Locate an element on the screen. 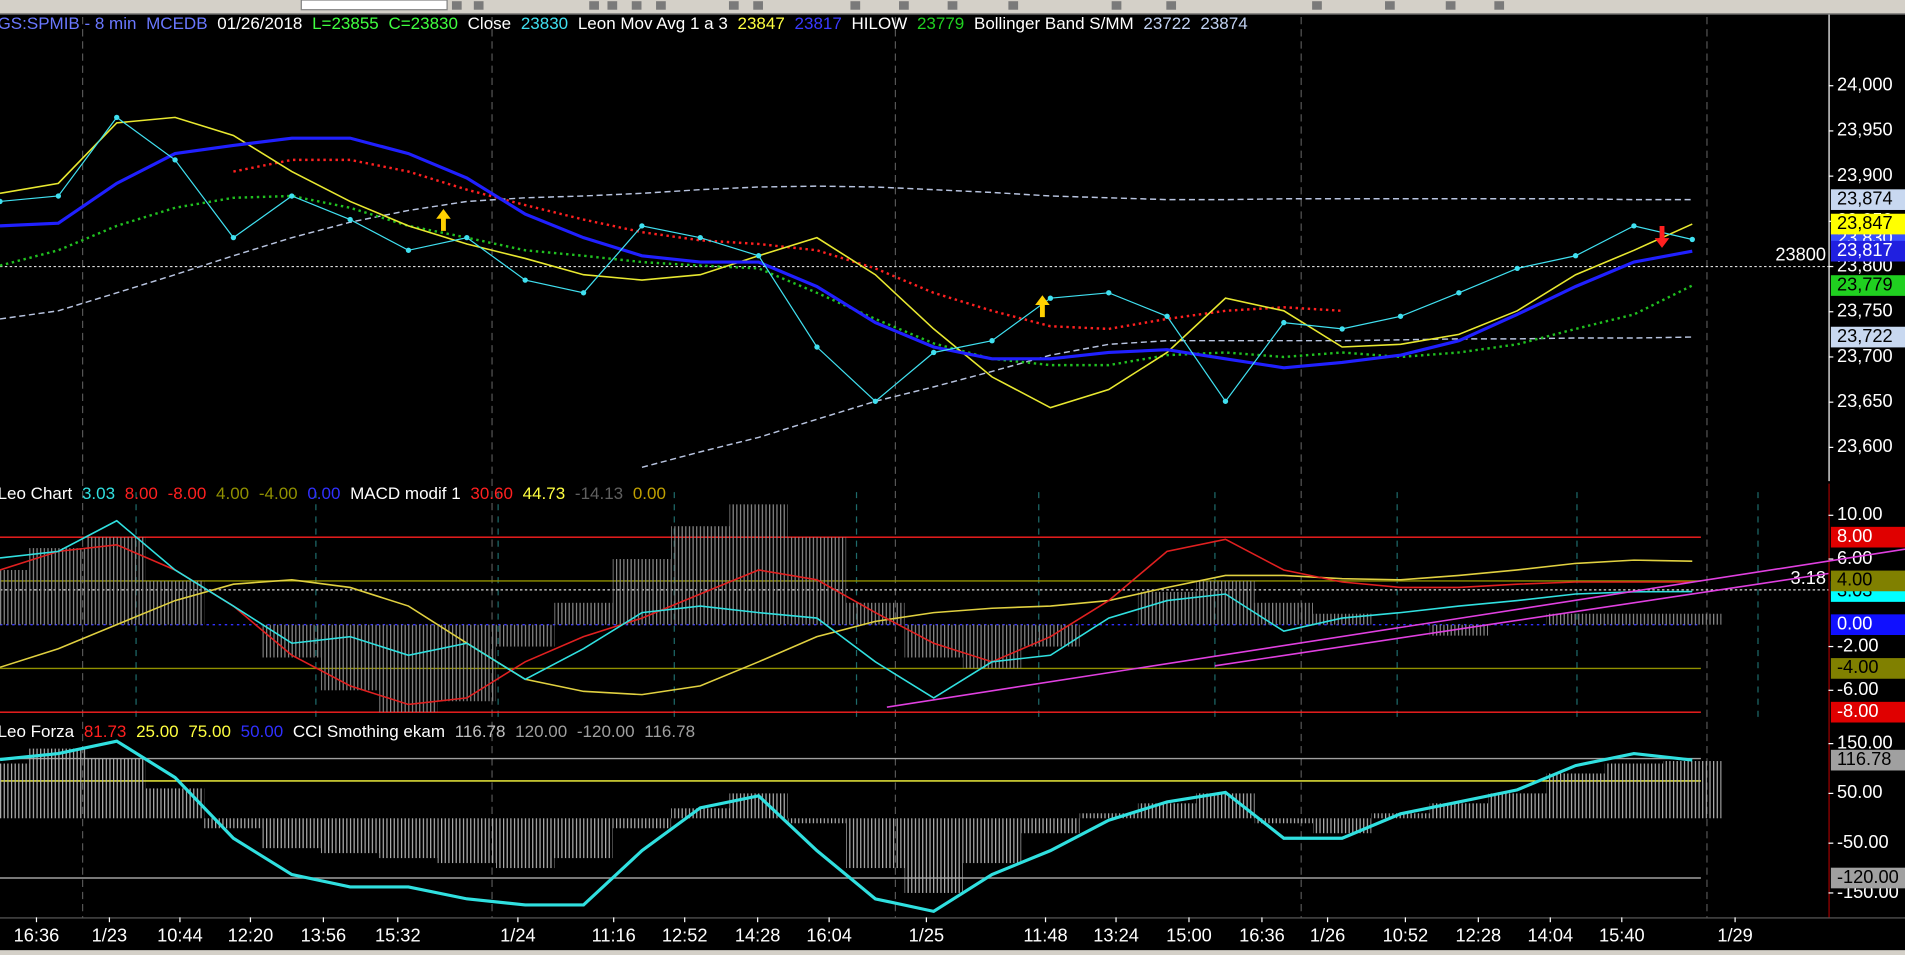  toolbar-icons is located at coordinates (978, 5).